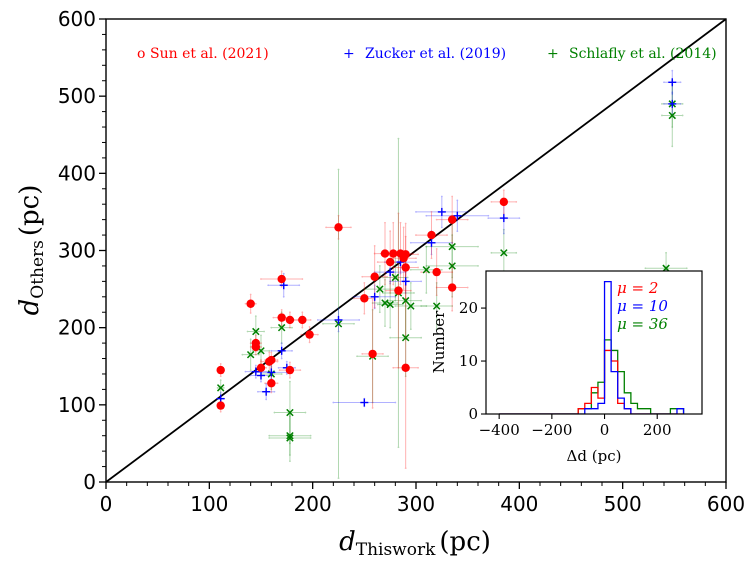 The width and height of the screenshot is (756, 567). Describe the element at coordinates (592, 347) in the screenshot. I see `inset-histogram-steps` at that location.